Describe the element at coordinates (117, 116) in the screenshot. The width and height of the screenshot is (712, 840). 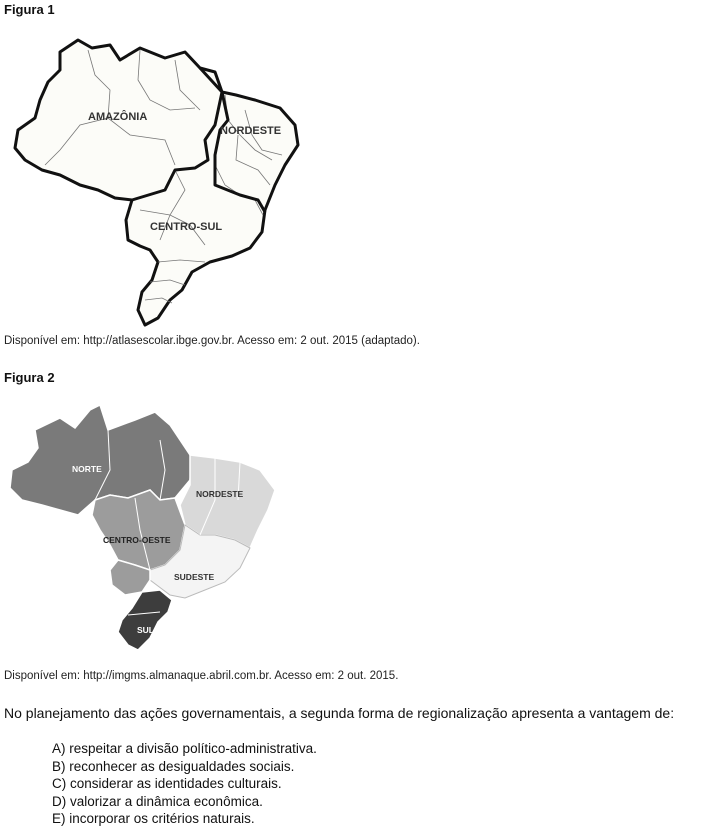
I see `label-amazonia: AMAZÔNIA` at that location.